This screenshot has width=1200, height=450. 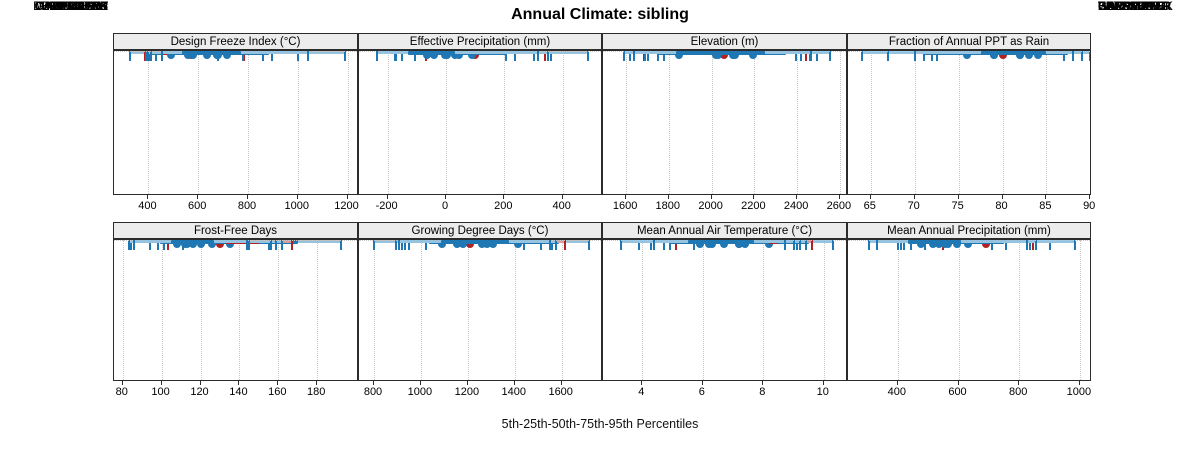 I want to click on panel-title: Elevation (m), so click(x=724, y=41).